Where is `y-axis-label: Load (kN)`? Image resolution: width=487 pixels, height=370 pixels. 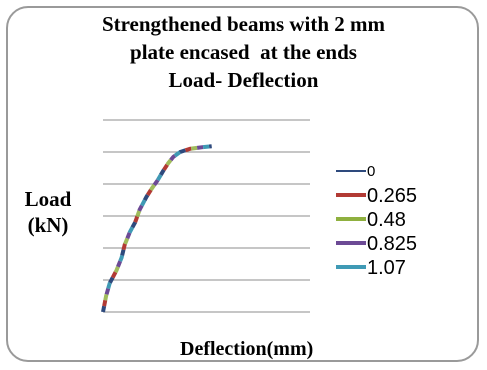
y-axis-label: Load (kN) is located at coordinates (48, 212).